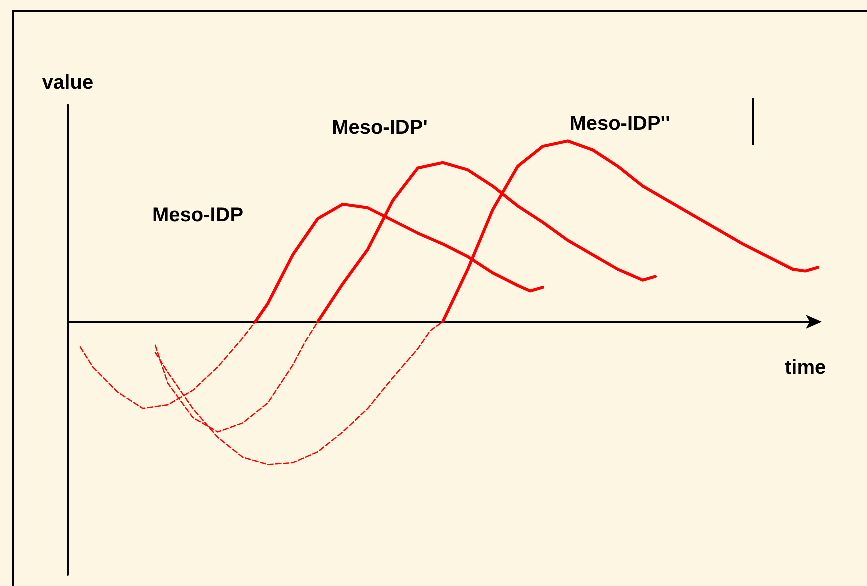 The width and height of the screenshot is (867, 586). What do you see at coordinates (380, 127) in the screenshot?
I see `series-label: Meso-IDP'` at bounding box center [380, 127].